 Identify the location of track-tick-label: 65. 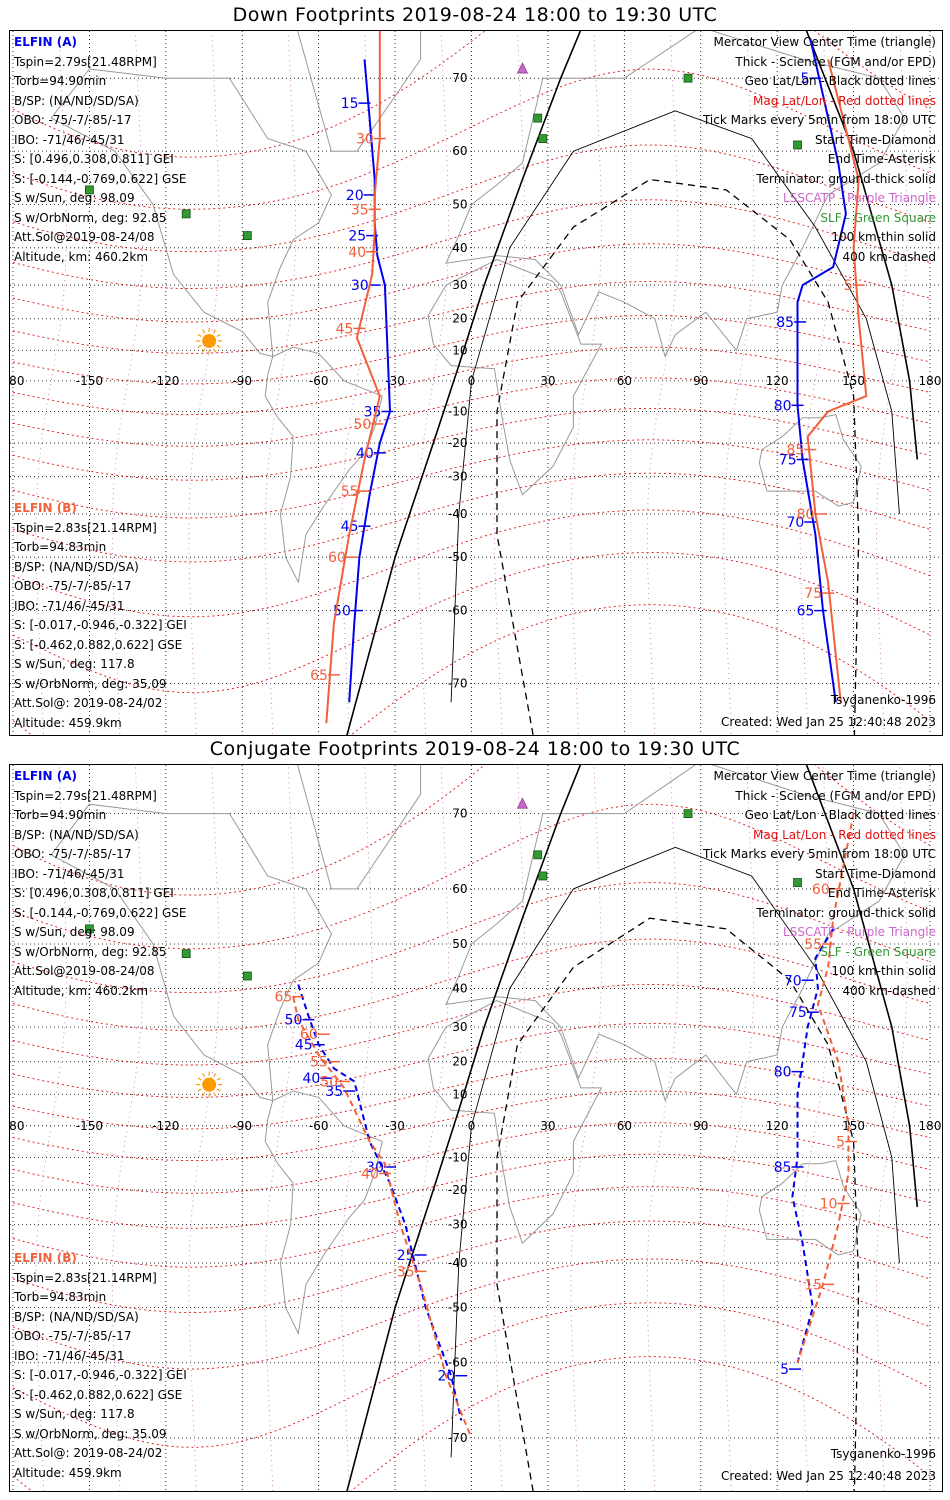
(283, 998).